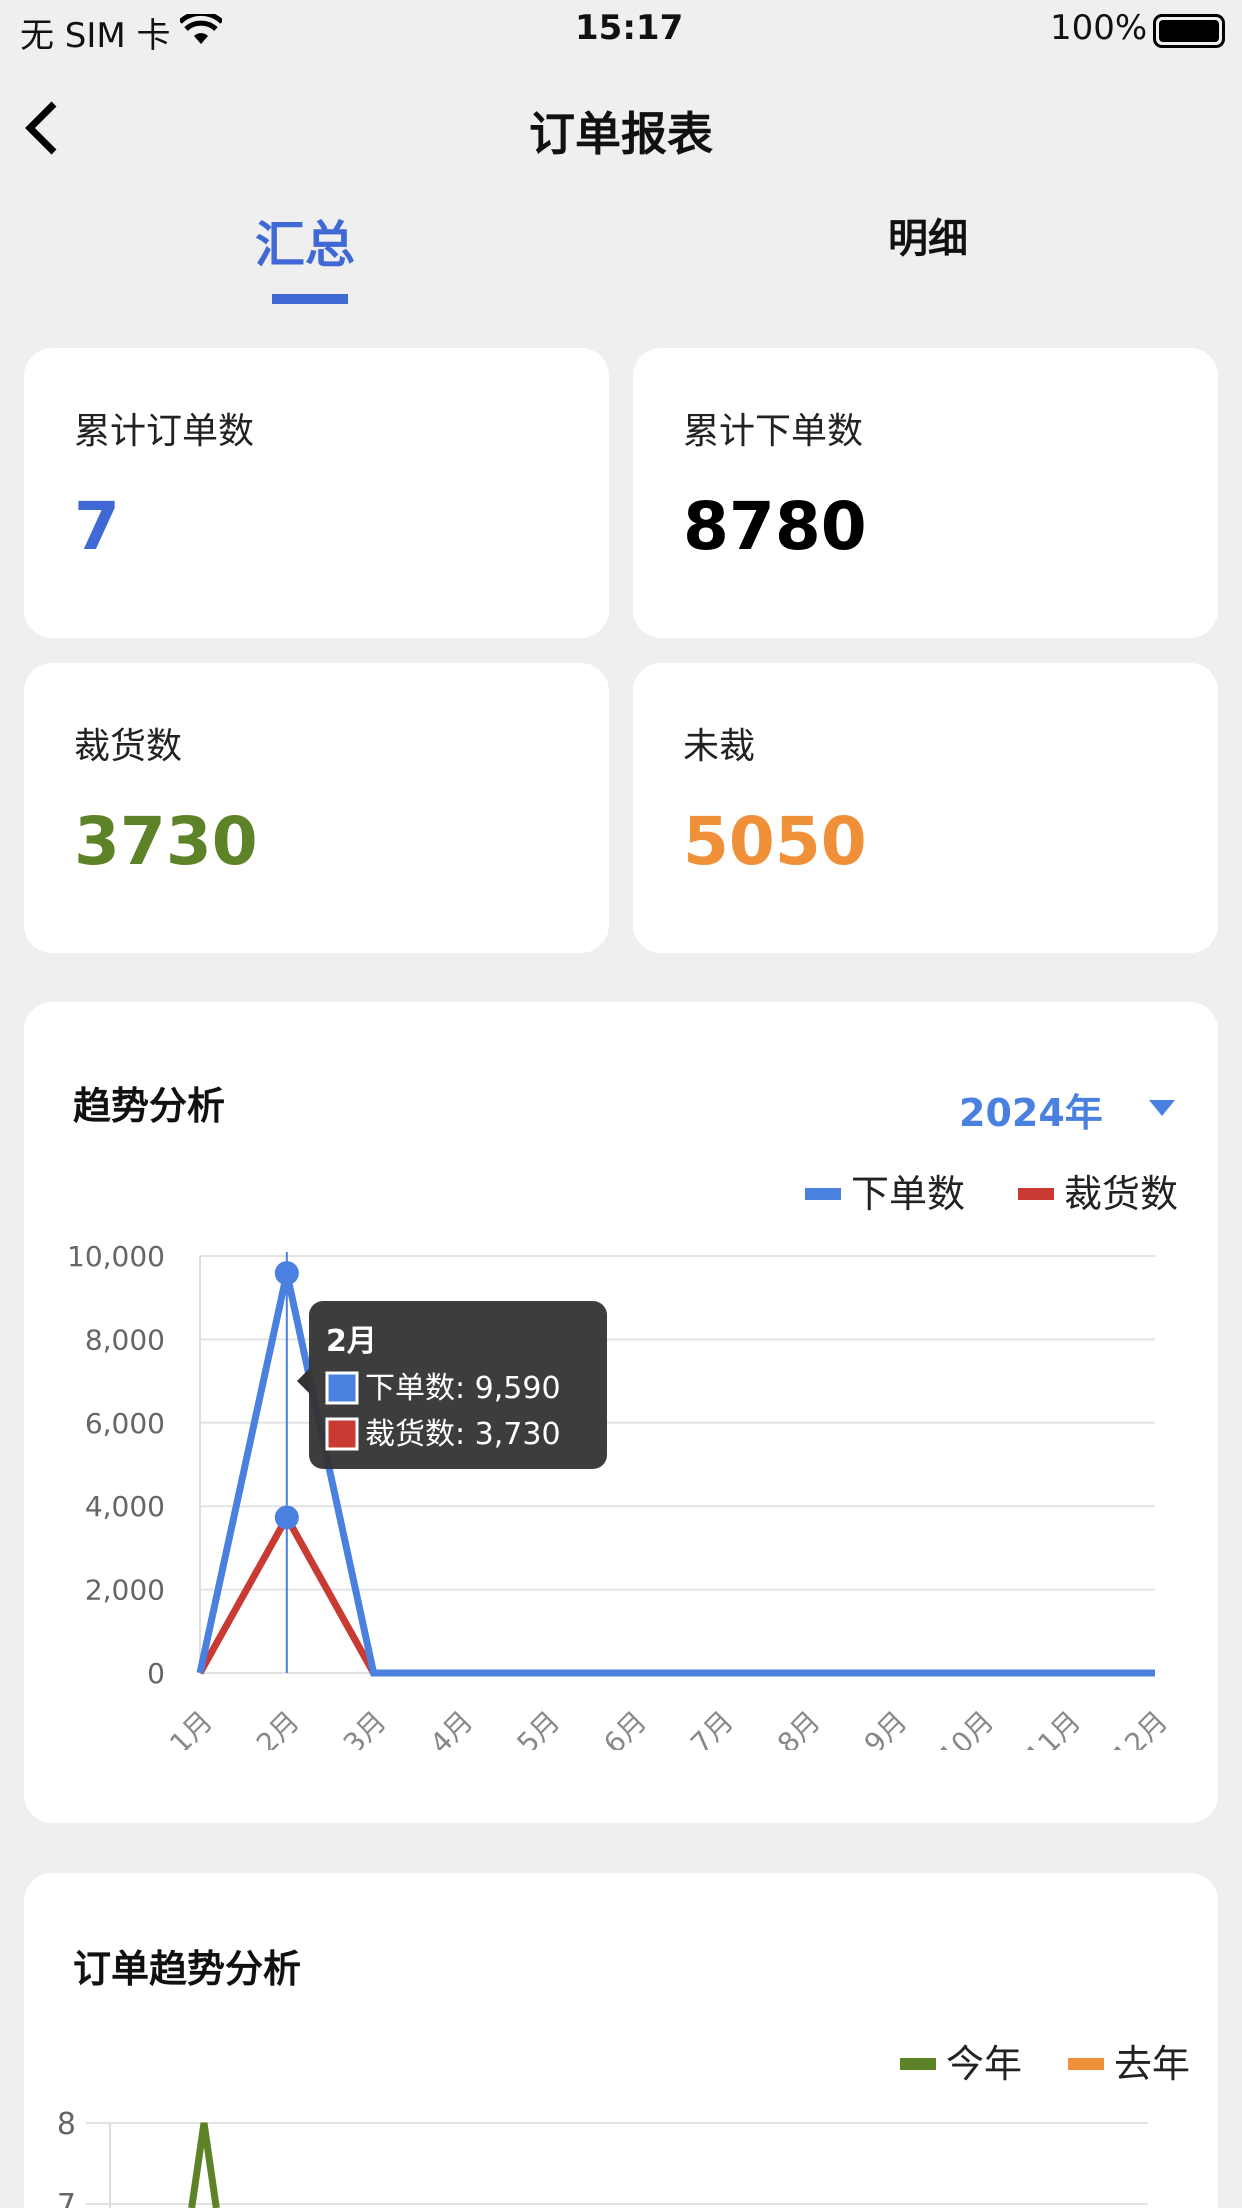 This screenshot has height=2208, width=1242. What do you see at coordinates (675, 1474) in the screenshot?
I see `series-line-下单数` at bounding box center [675, 1474].